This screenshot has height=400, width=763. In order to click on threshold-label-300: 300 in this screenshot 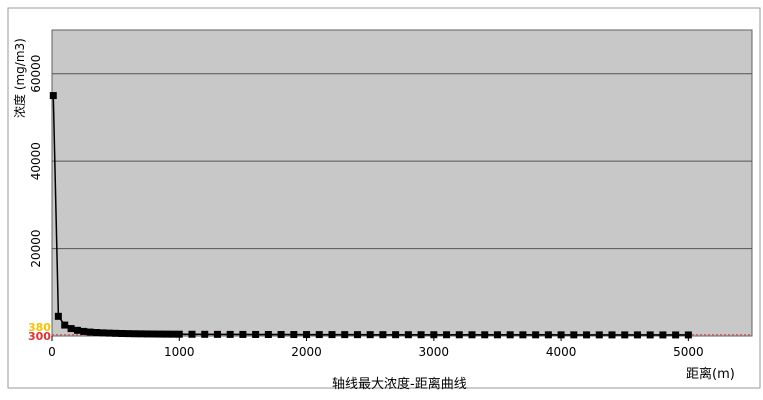, I will do `click(39, 336)`.